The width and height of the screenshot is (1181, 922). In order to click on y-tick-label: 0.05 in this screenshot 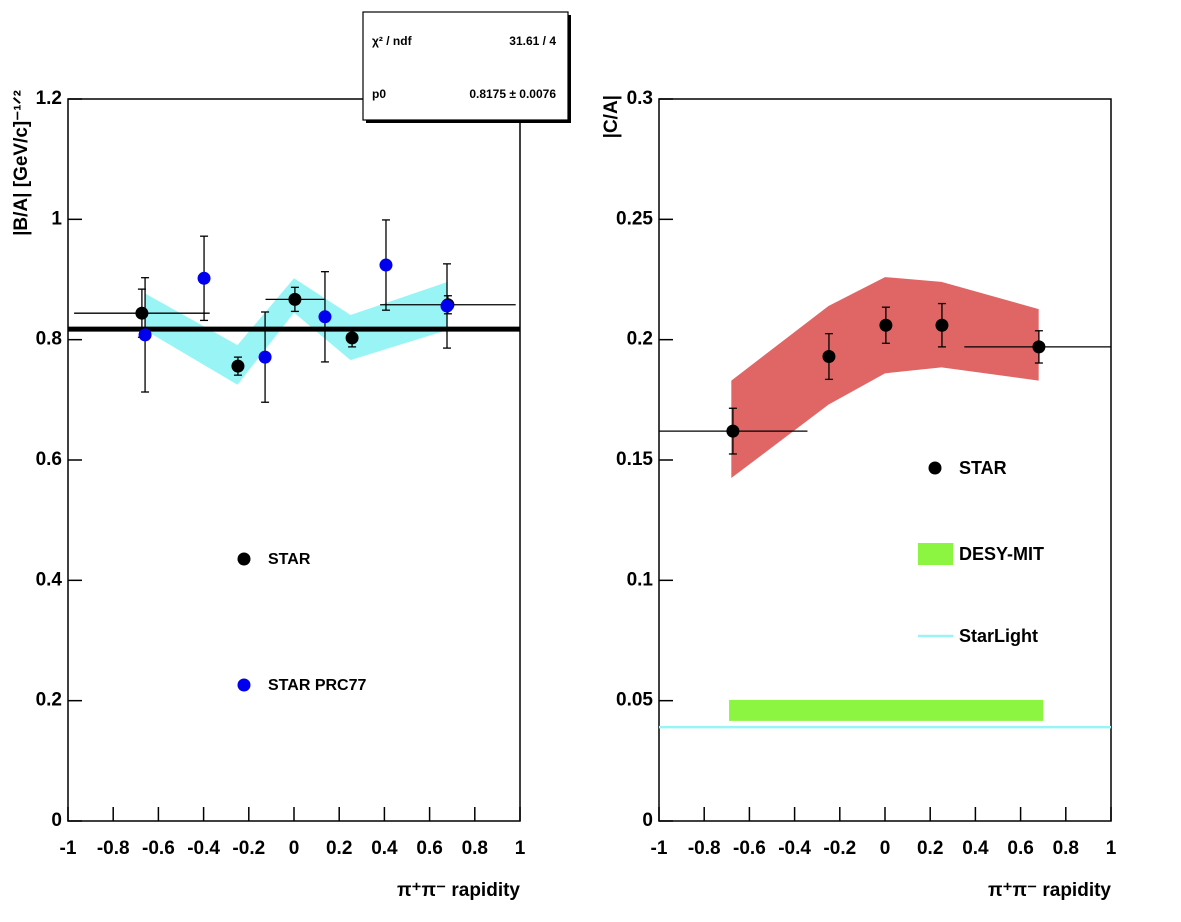, I will do `click(634, 700)`.